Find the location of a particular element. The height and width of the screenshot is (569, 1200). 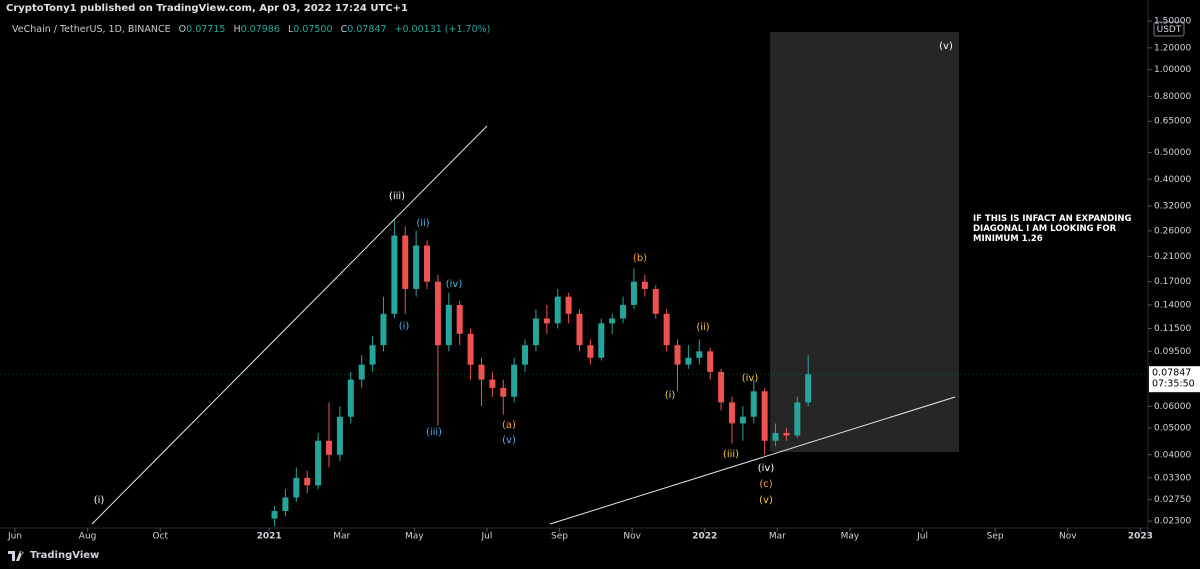

y-tick-label: 0.65000 is located at coordinates (1172, 122).